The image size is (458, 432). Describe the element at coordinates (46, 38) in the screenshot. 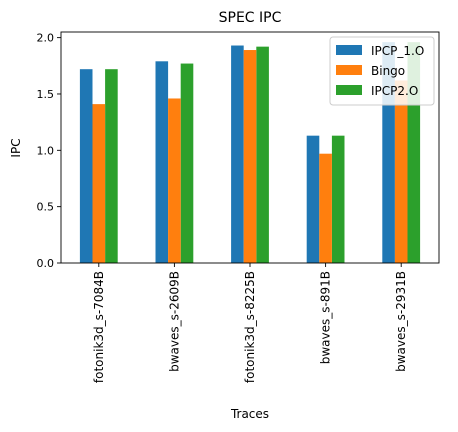

I see `y-tick-label-4: 2.0` at that location.